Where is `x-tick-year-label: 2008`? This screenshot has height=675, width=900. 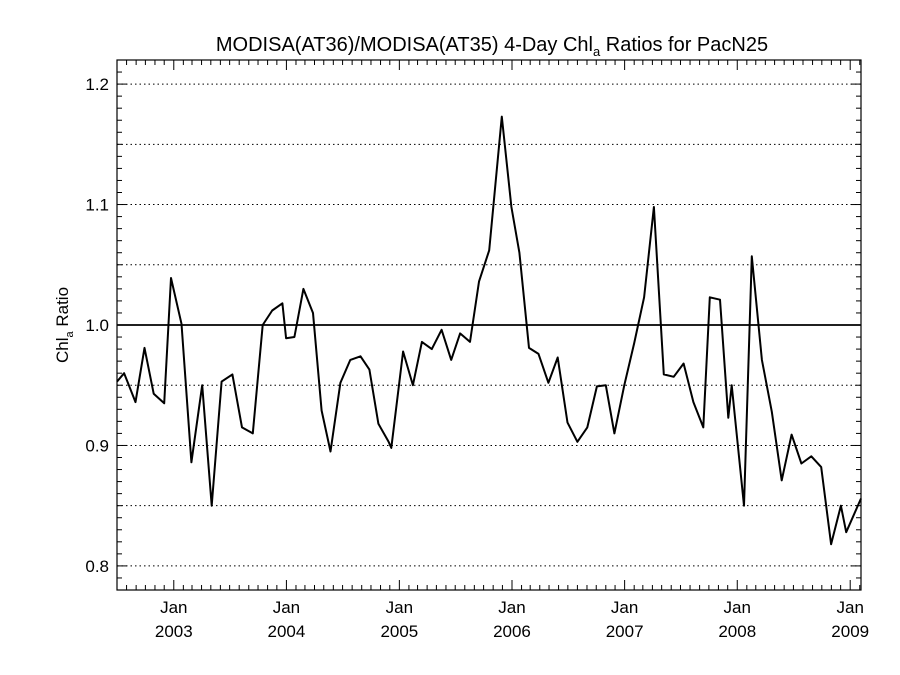 x-tick-year-label: 2008 is located at coordinates (737, 631).